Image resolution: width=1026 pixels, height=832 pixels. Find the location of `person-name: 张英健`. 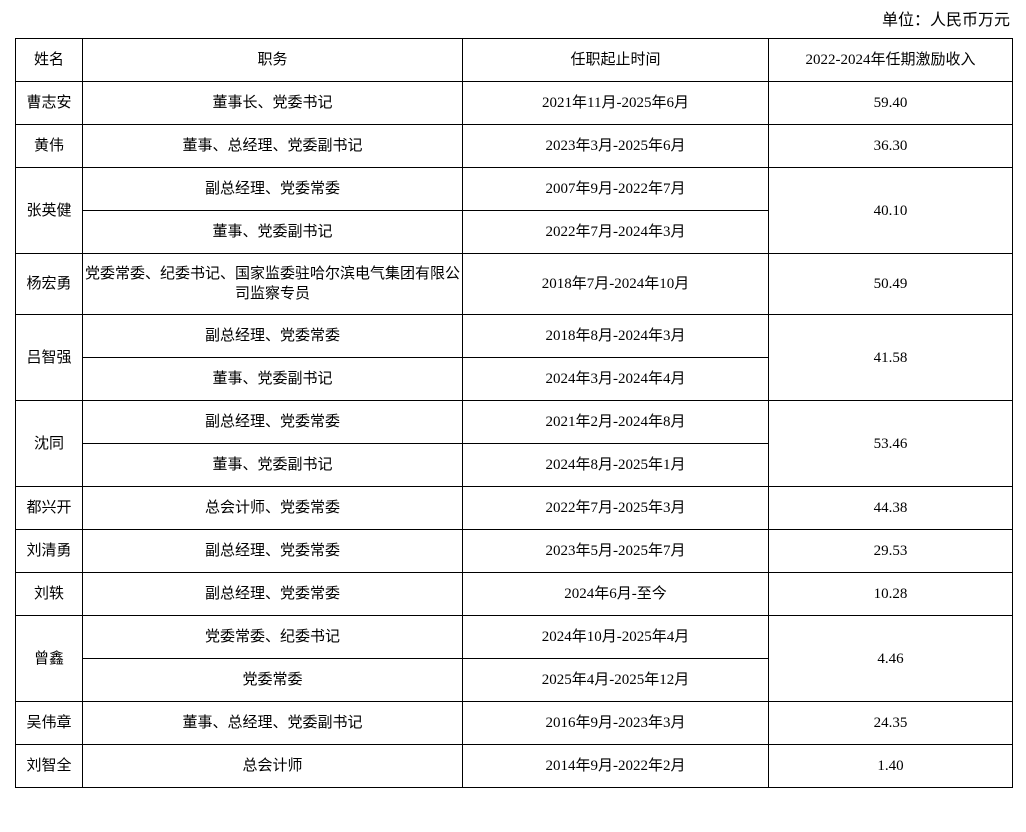

person-name: 张英健 is located at coordinates (49, 210).